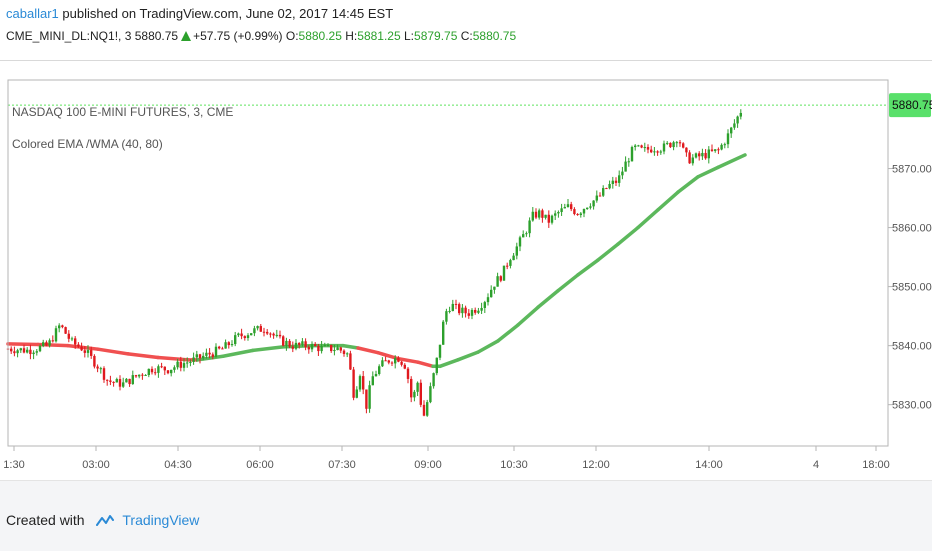 The height and width of the screenshot is (551, 932). I want to click on tradingview-brand: TradingView, so click(161, 520).